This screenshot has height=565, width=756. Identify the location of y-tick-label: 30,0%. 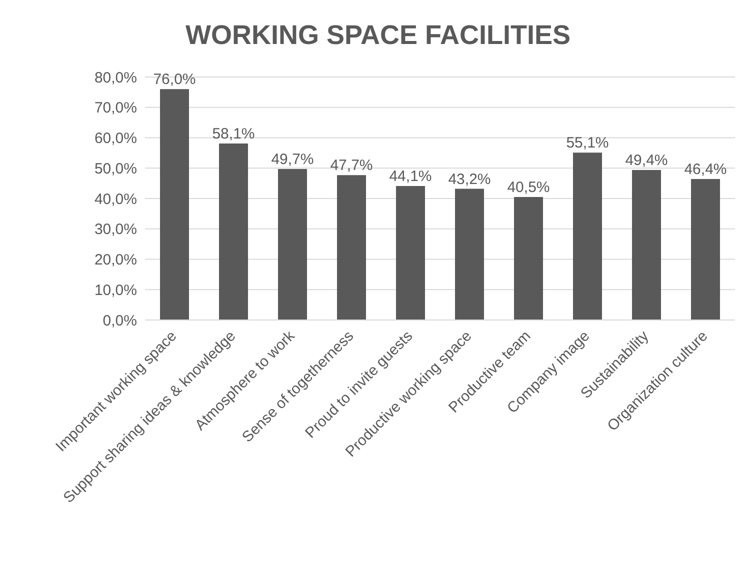
(115, 229).